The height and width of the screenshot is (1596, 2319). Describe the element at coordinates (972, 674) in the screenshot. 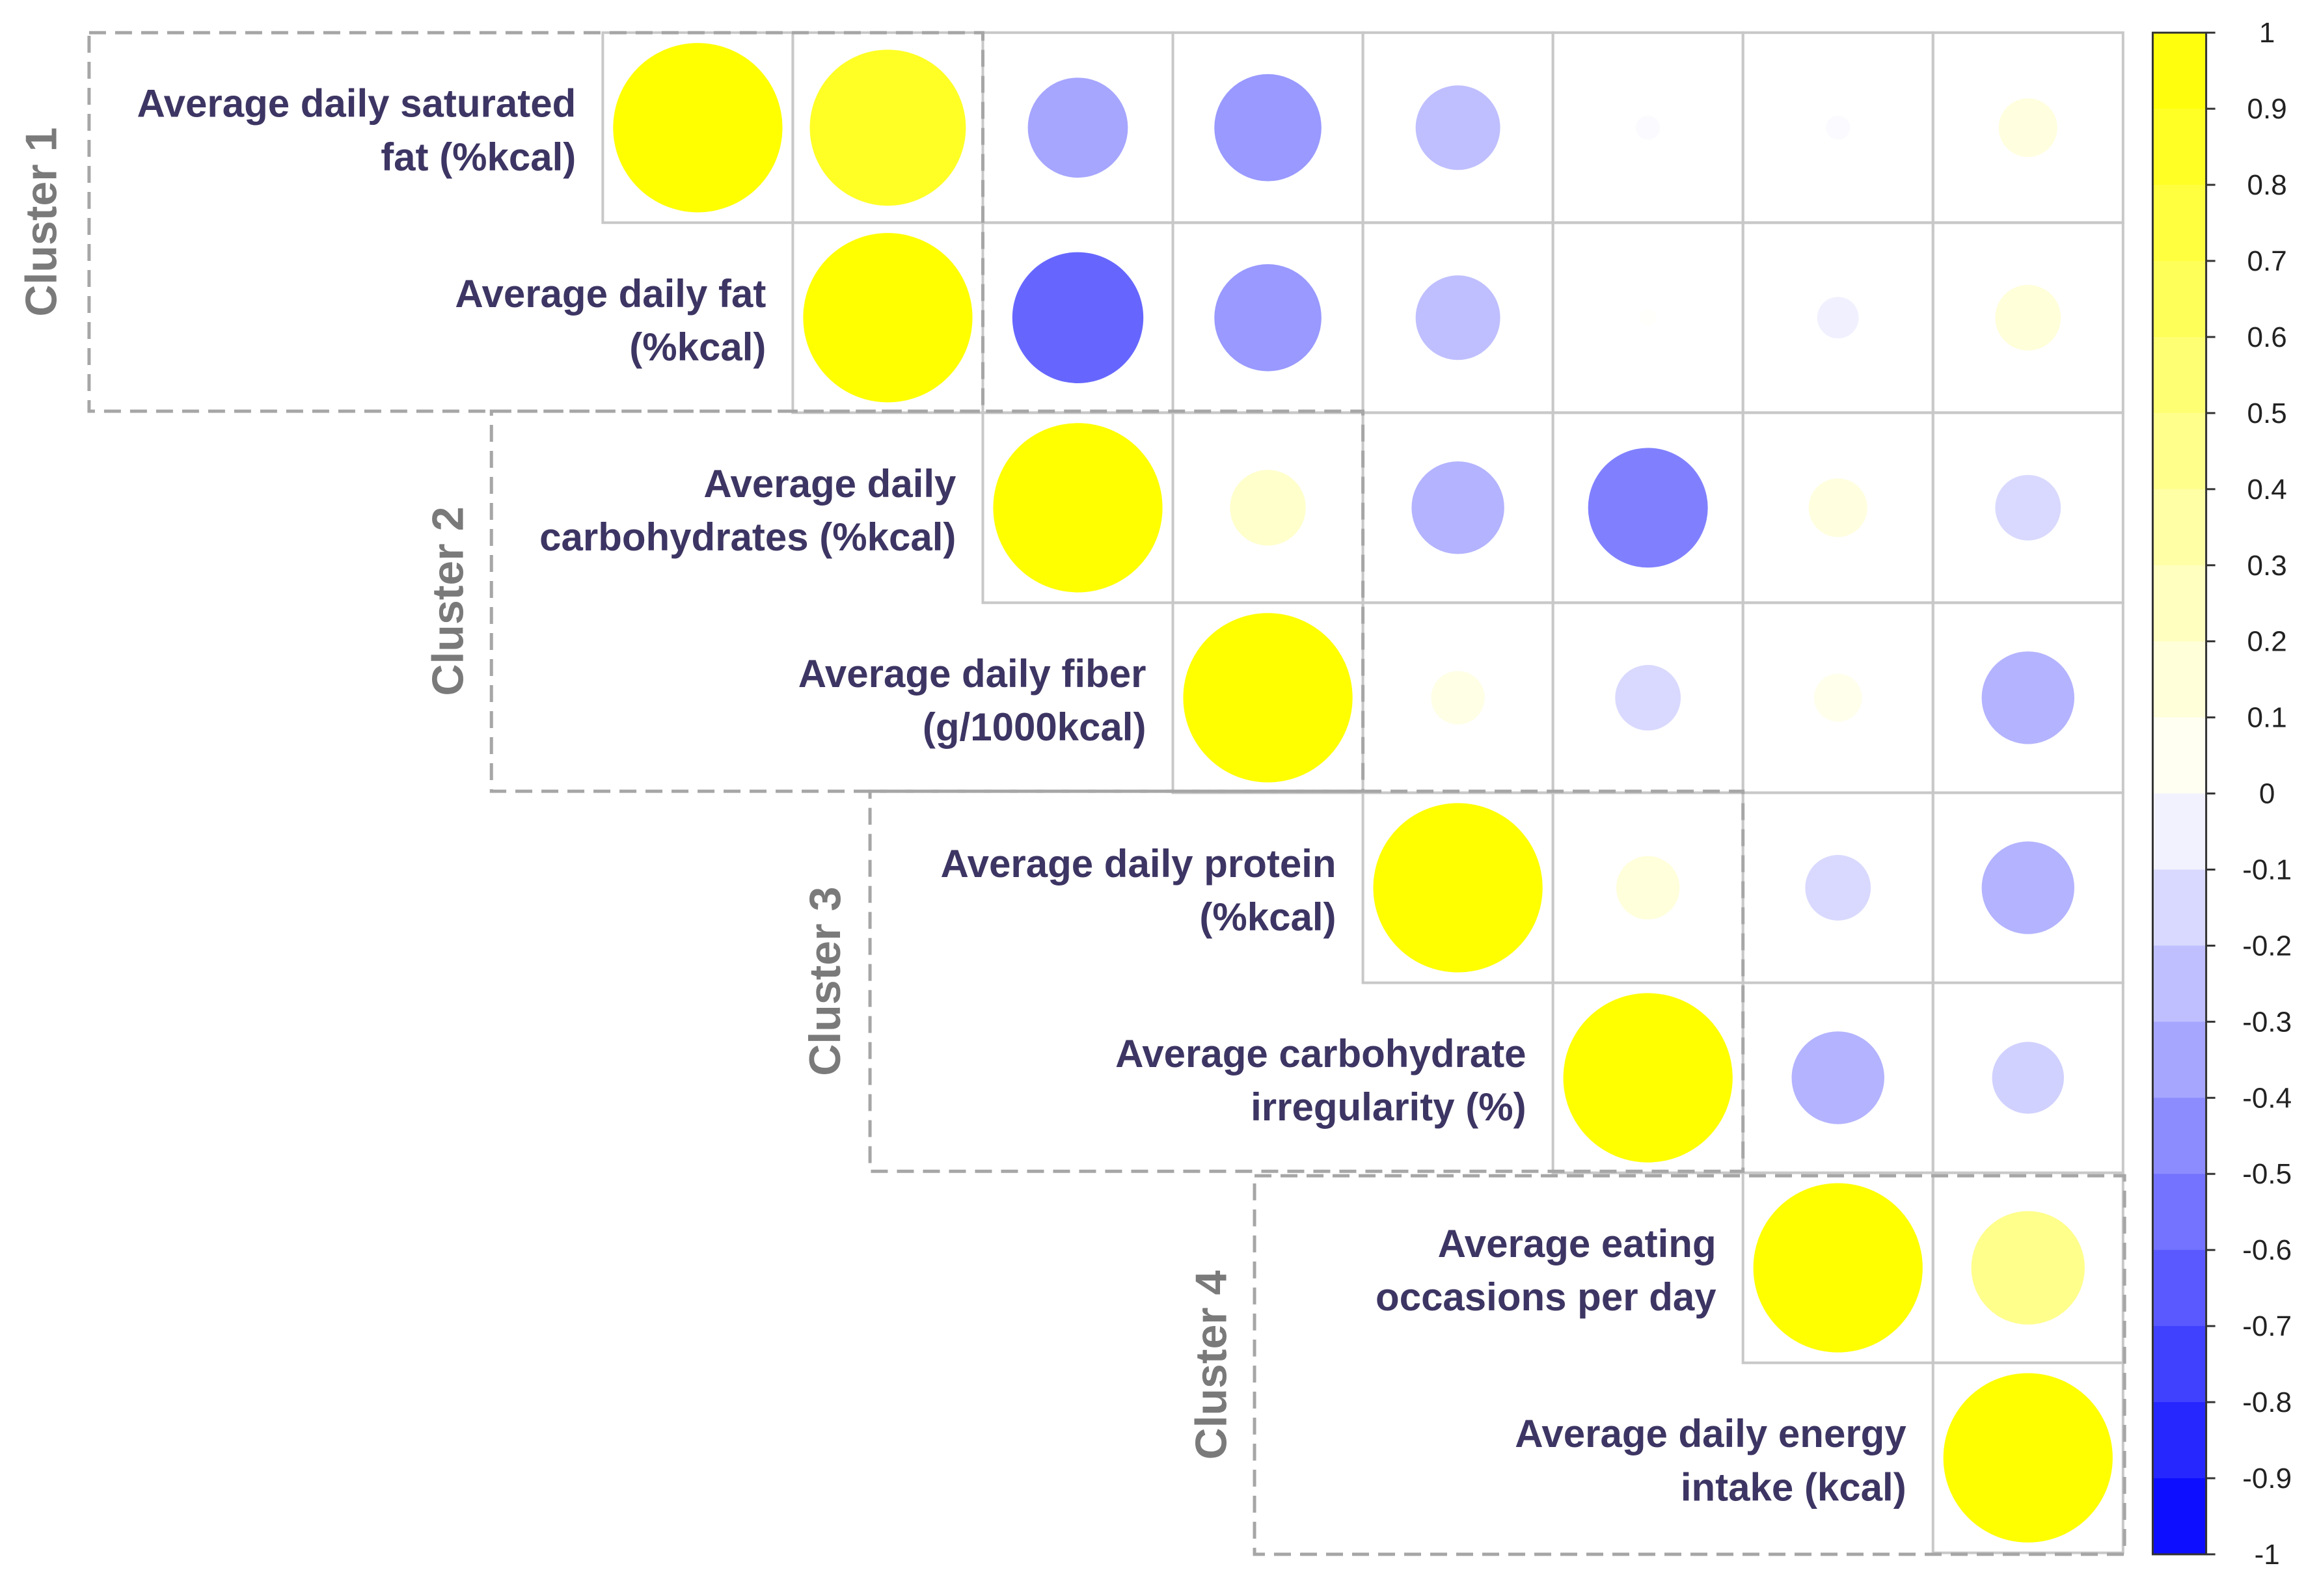

I see `variable-label-line: Average daily fiber` at that location.